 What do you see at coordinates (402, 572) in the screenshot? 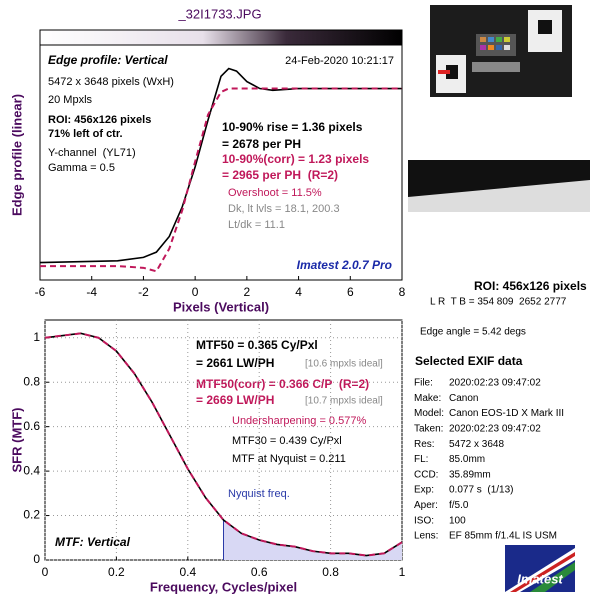
I see `x-tick-label: 1` at bounding box center [402, 572].